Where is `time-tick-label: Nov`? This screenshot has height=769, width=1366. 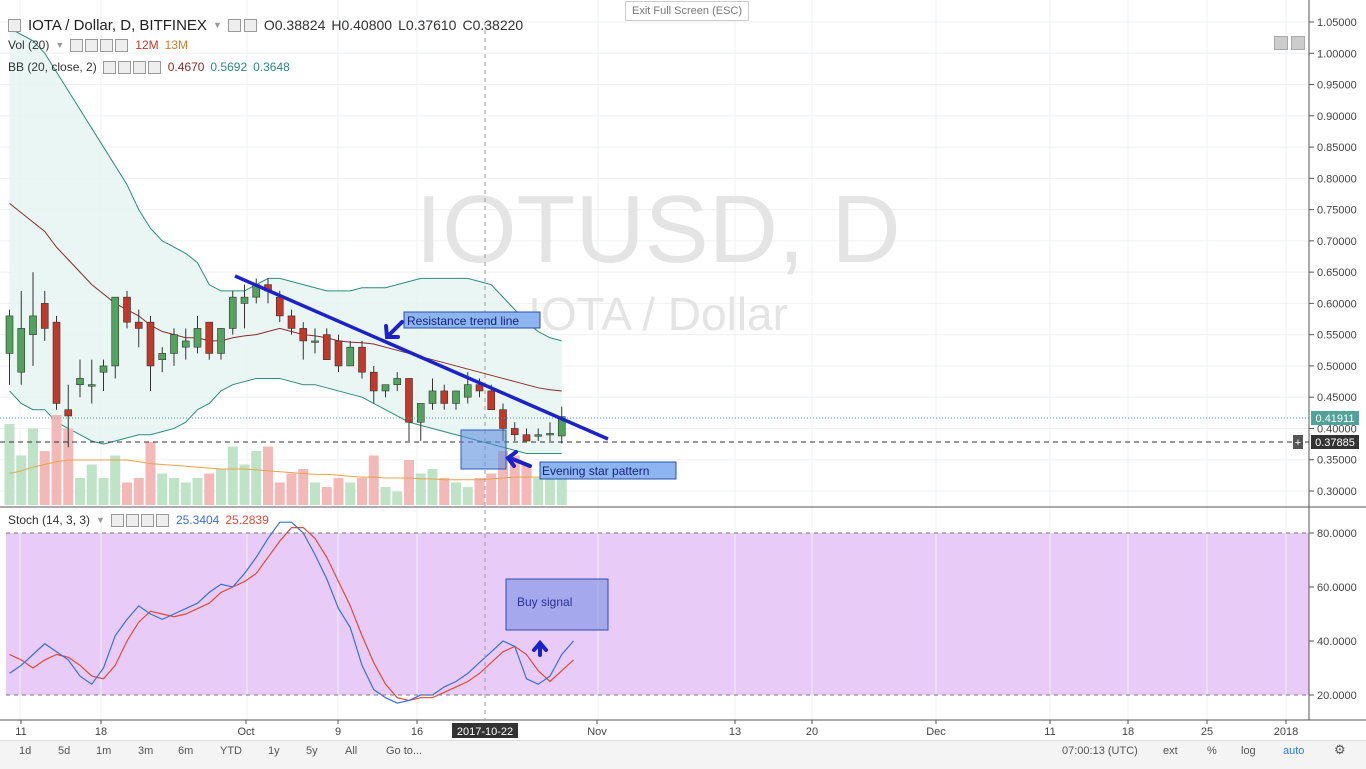
time-tick-label: Nov is located at coordinates (597, 732).